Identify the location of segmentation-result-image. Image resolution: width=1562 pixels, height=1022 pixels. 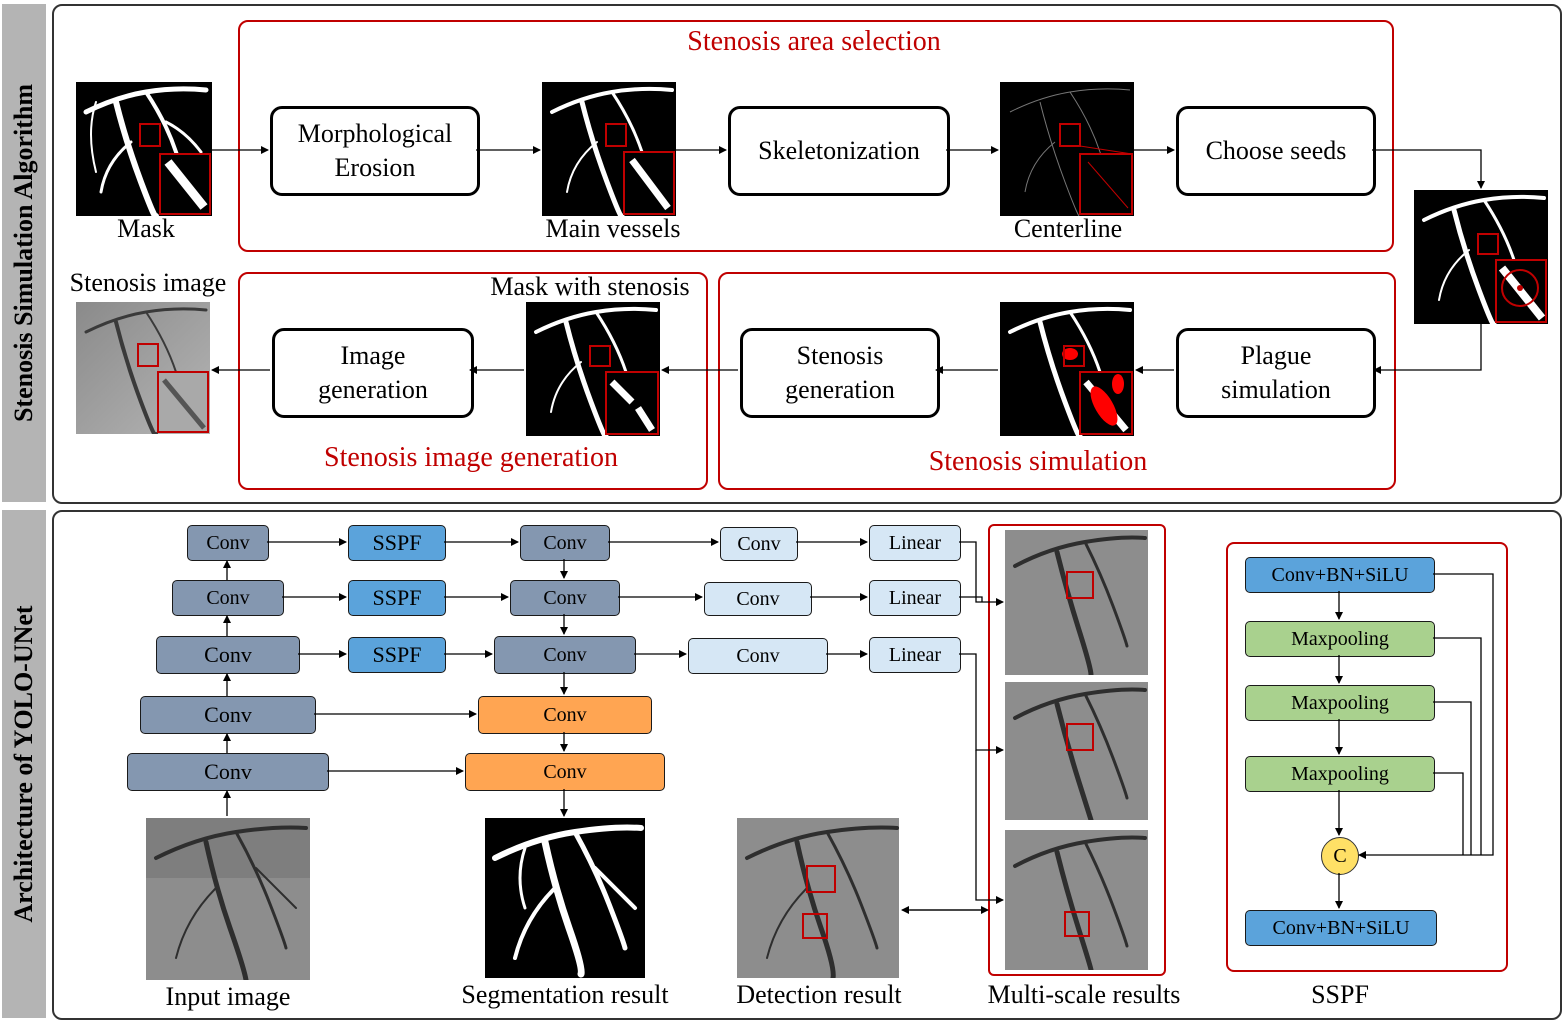
(565, 898).